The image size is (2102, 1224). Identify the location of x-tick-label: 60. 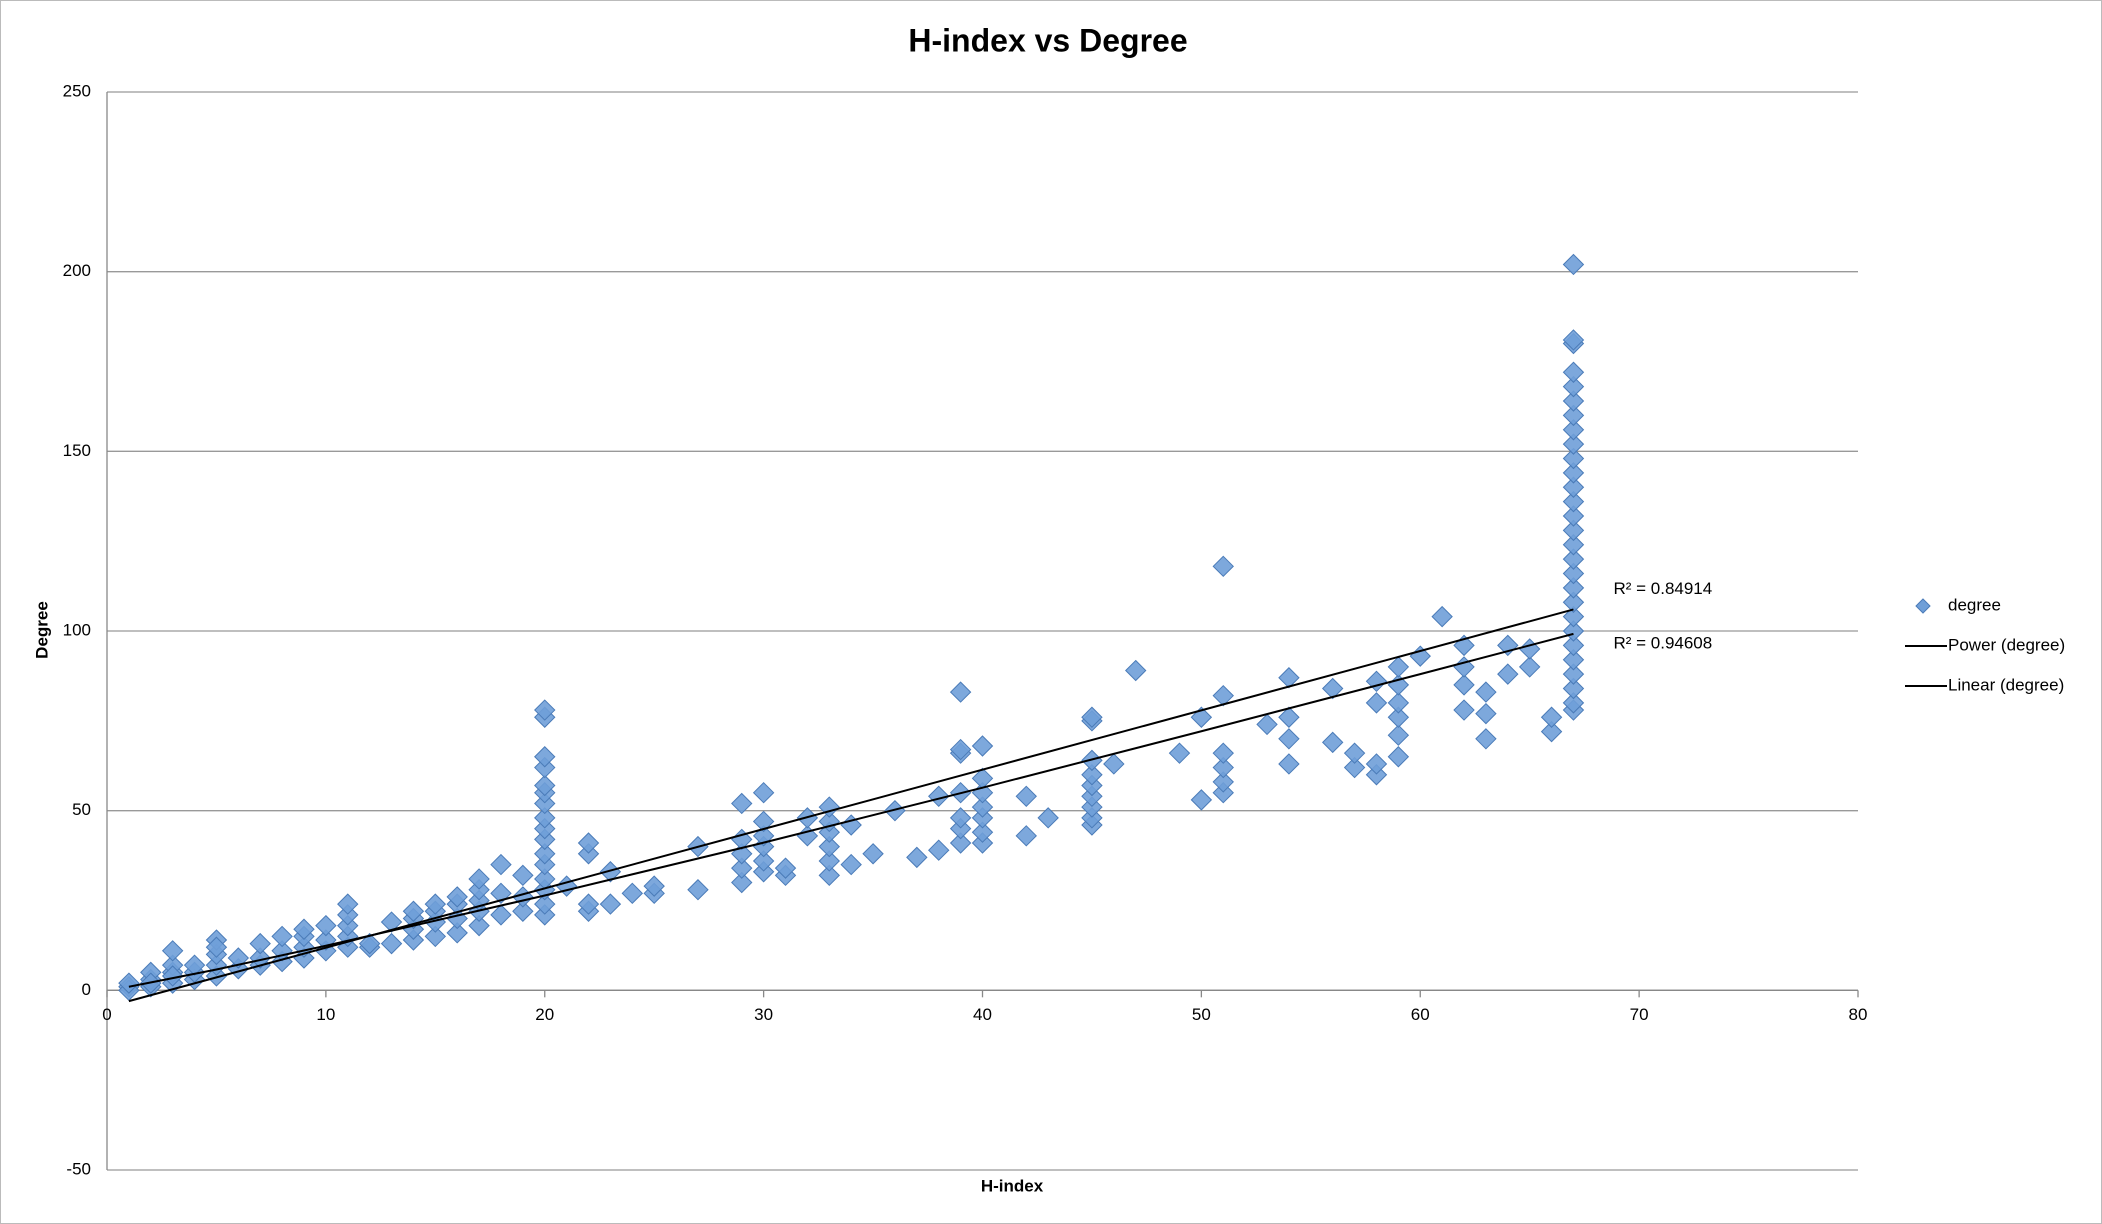
(1420, 1014).